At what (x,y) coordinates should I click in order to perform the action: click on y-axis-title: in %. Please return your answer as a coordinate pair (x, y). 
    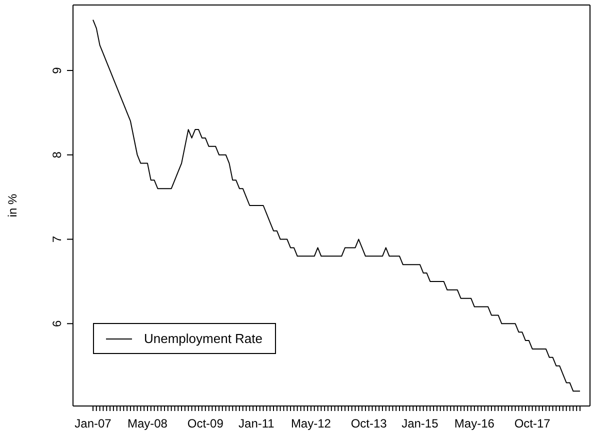
    Looking at the image, I should click on (12, 206).